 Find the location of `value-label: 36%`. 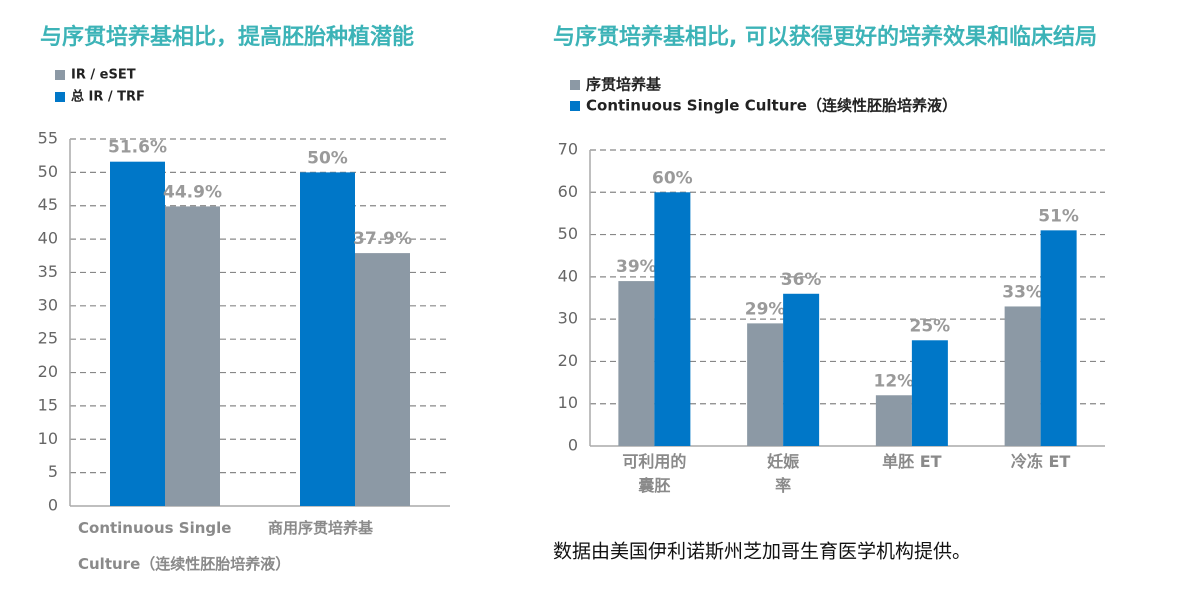

value-label: 36% is located at coordinates (801, 280).